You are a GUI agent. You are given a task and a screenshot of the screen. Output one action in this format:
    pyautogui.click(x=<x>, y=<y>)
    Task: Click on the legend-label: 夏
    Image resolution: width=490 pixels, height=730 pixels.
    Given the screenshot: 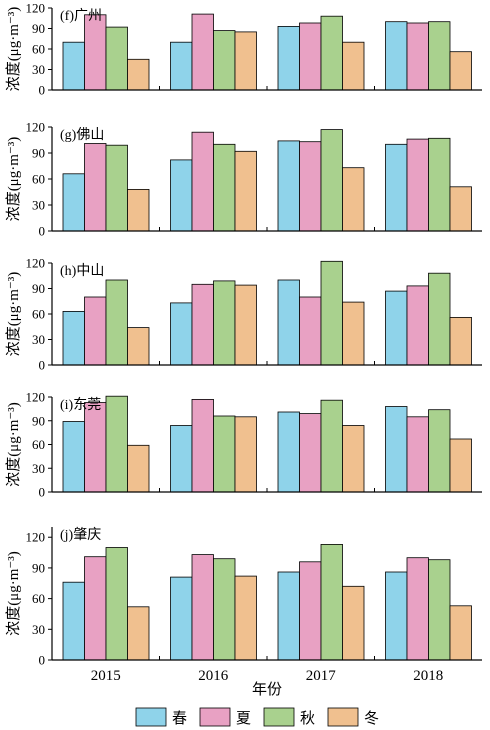 What is the action you would take?
    pyautogui.click(x=243, y=719)
    